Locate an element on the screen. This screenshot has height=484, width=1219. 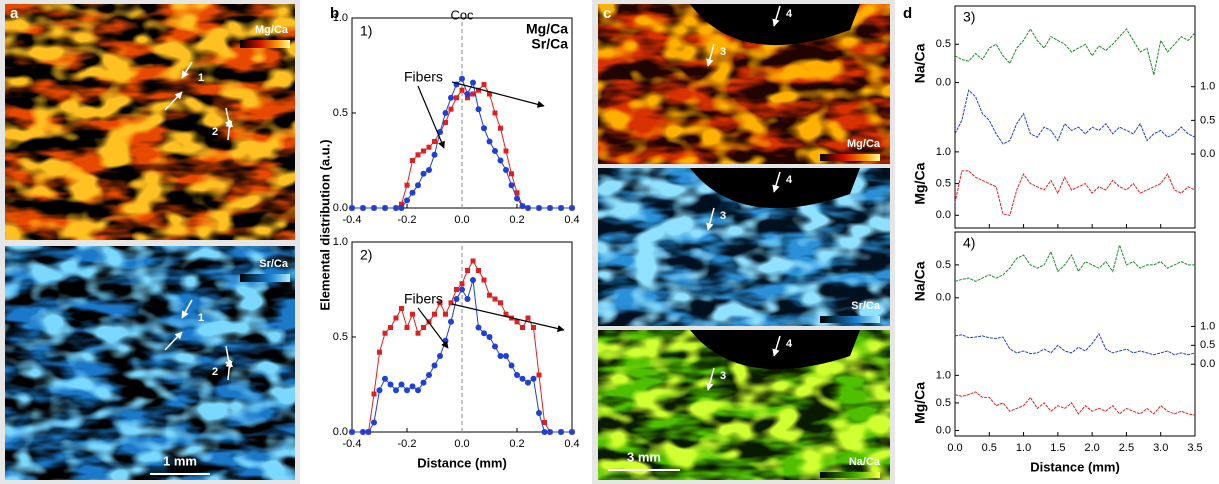
reference-label: Coc is located at coordinates (462, 14).